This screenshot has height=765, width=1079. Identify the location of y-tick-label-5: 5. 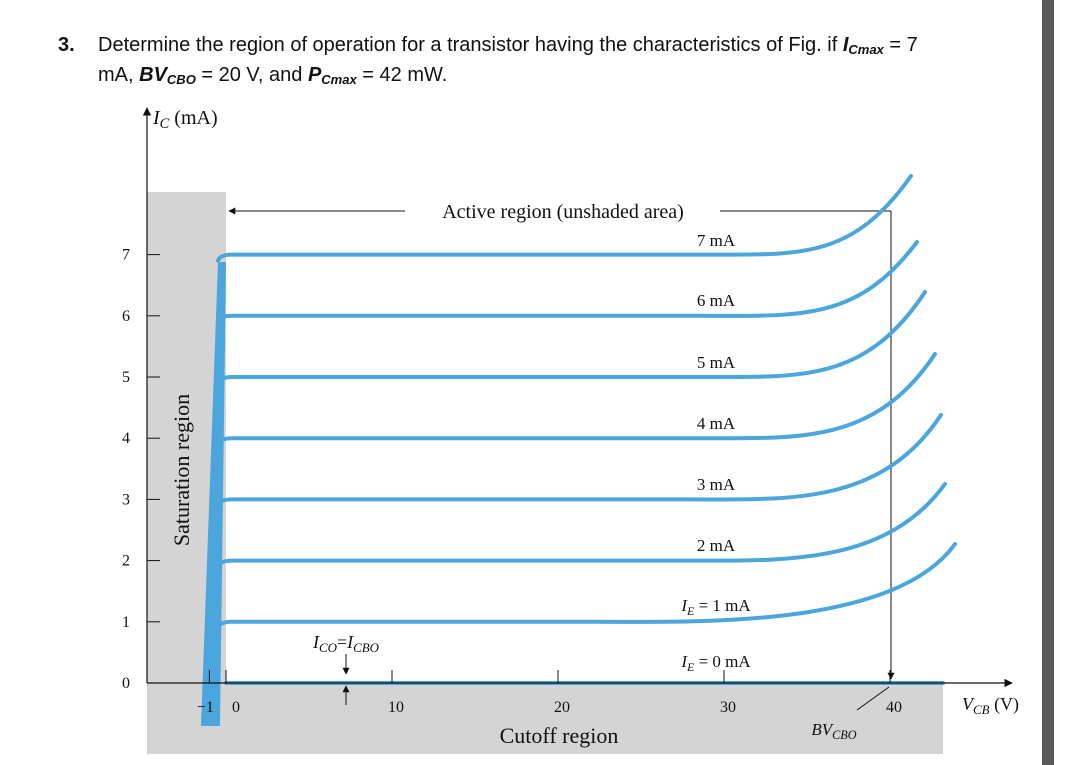
(126, 377).